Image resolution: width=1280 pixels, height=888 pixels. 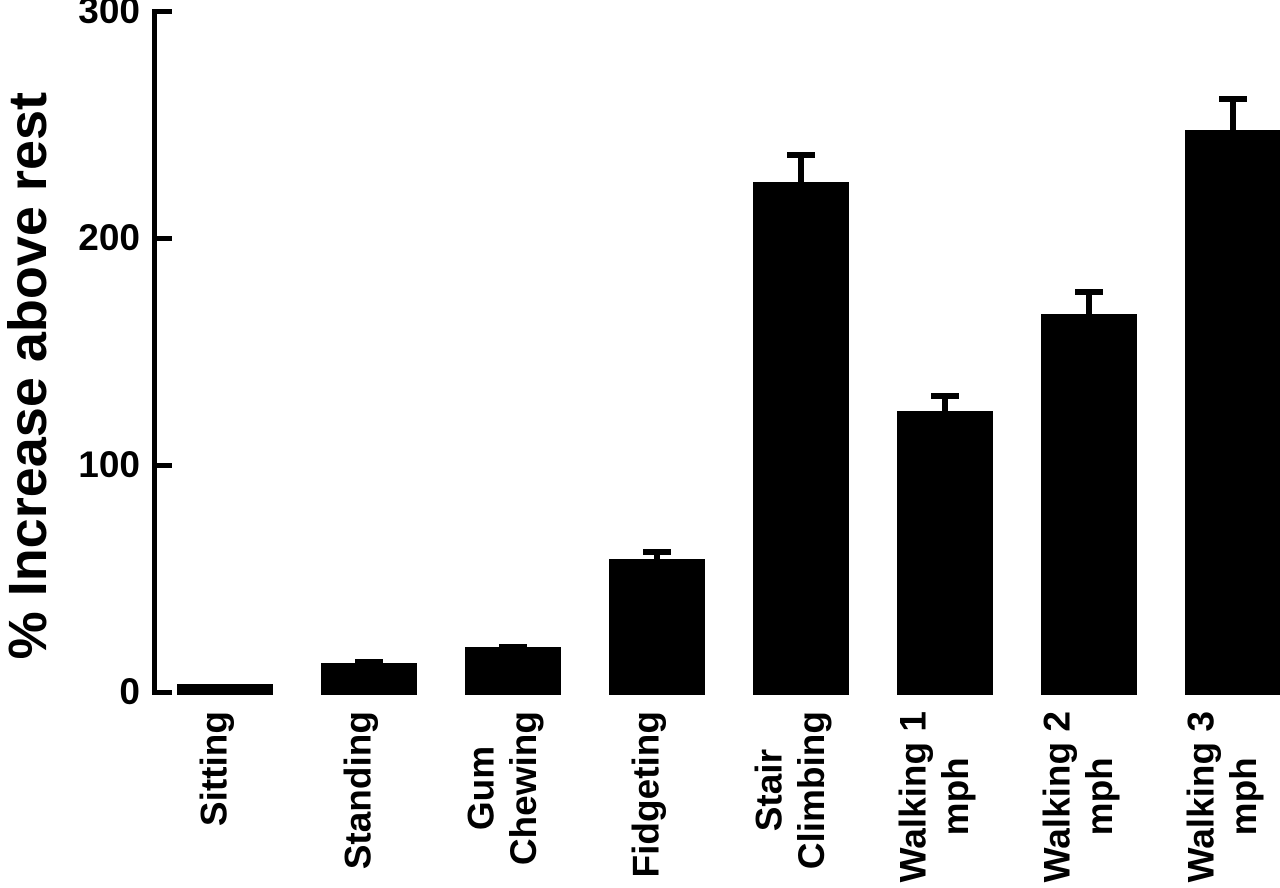 I want to click on y-axis-line, so click(x=154, y=352).